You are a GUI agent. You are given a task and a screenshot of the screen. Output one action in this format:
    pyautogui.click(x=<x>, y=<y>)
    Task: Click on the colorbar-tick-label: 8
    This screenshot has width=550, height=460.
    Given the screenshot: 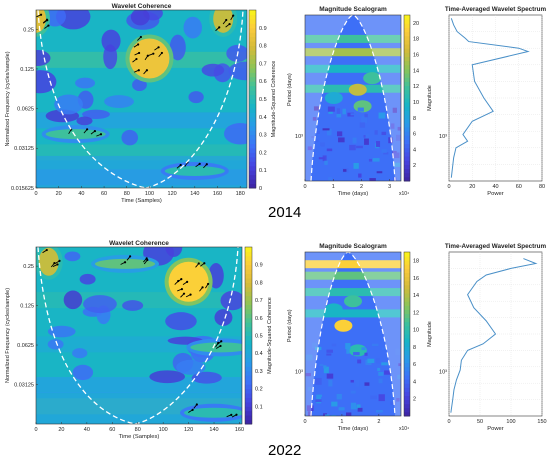 What is the action you would take?
    pyautogui.click(x=414, y=348)
    